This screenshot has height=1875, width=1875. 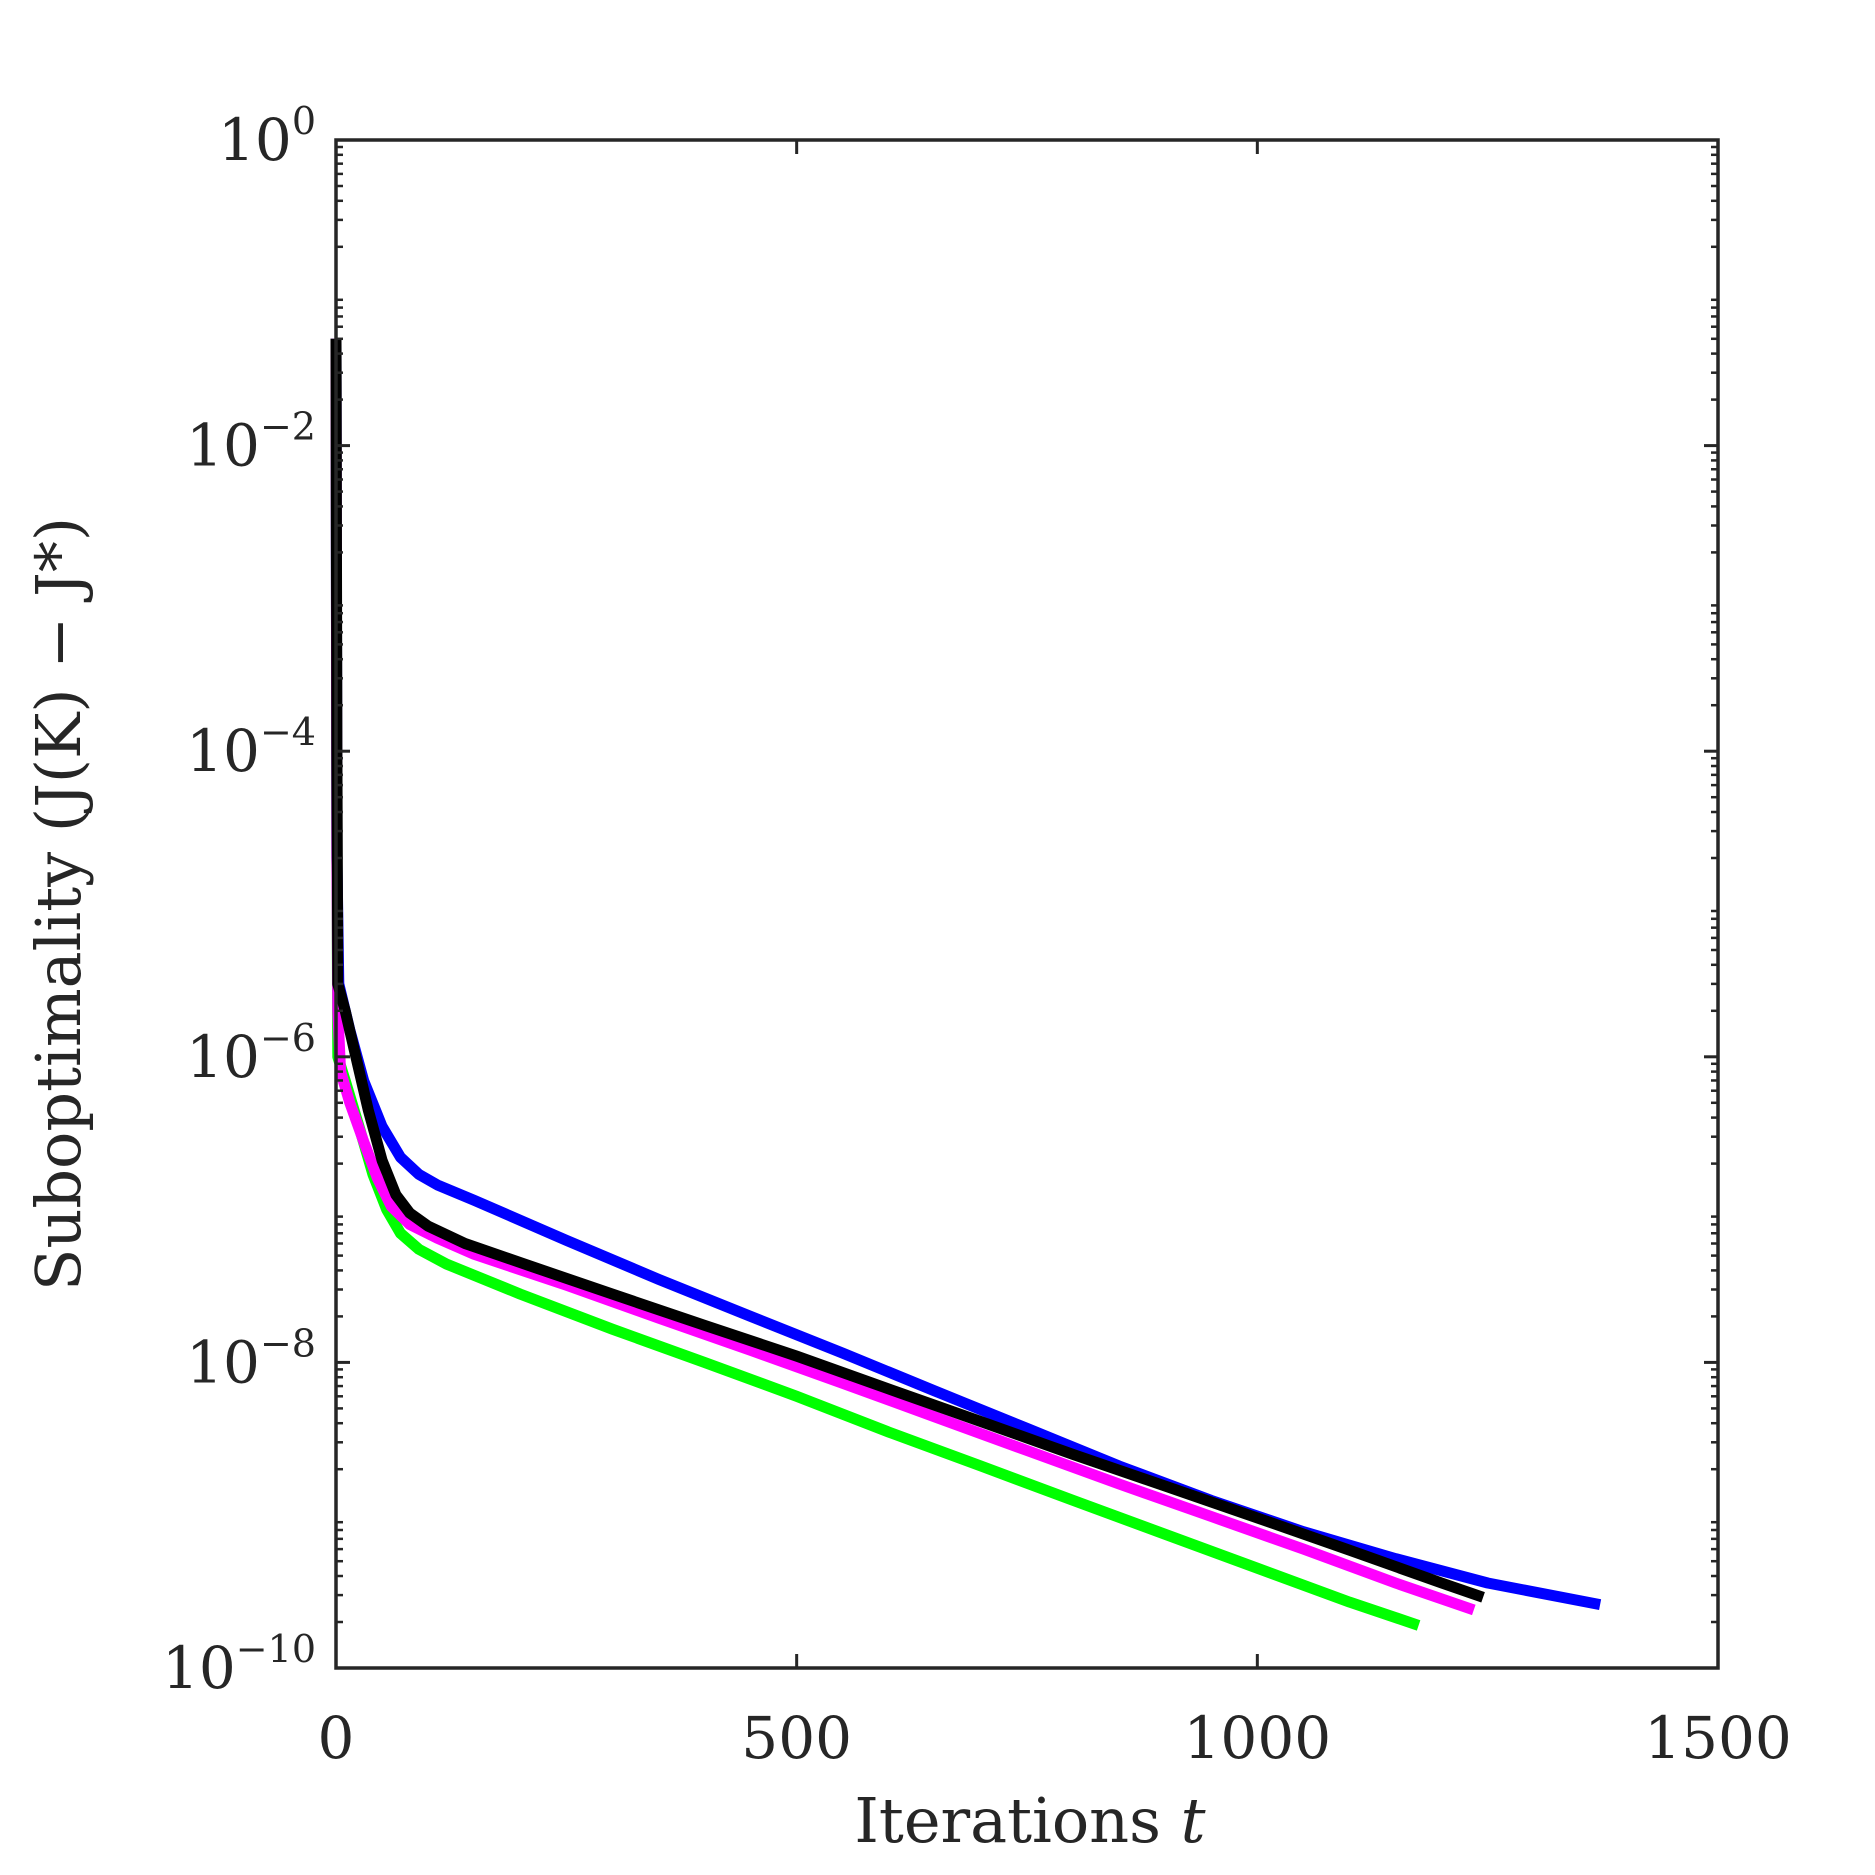 I want to click on x-tick-label-2: 1000, so click(x=1258, y=1738).